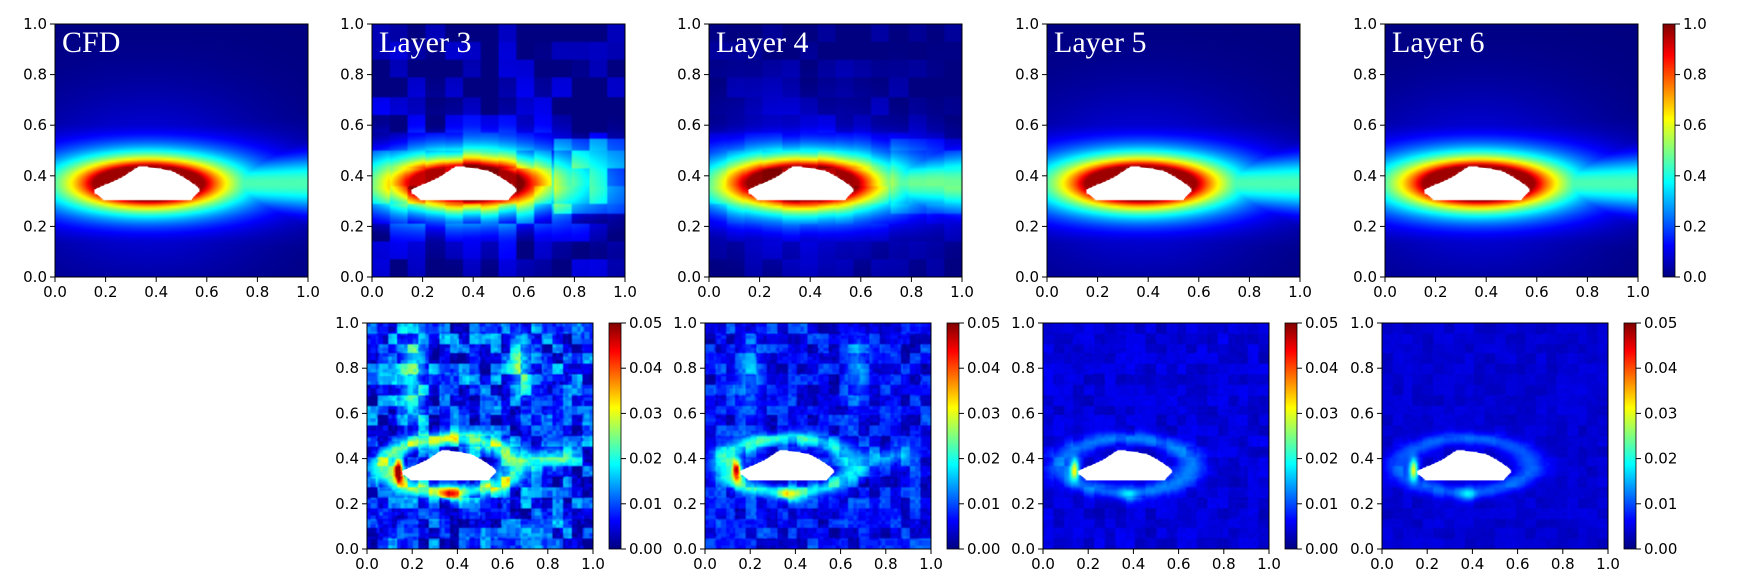  What do you see at coordinates (635, 436) in the screenshot?
I see `colorbar-bot0: 0.00 0.01 0.02 0.03 0.04 0.05` at bounding box center [635, 436].